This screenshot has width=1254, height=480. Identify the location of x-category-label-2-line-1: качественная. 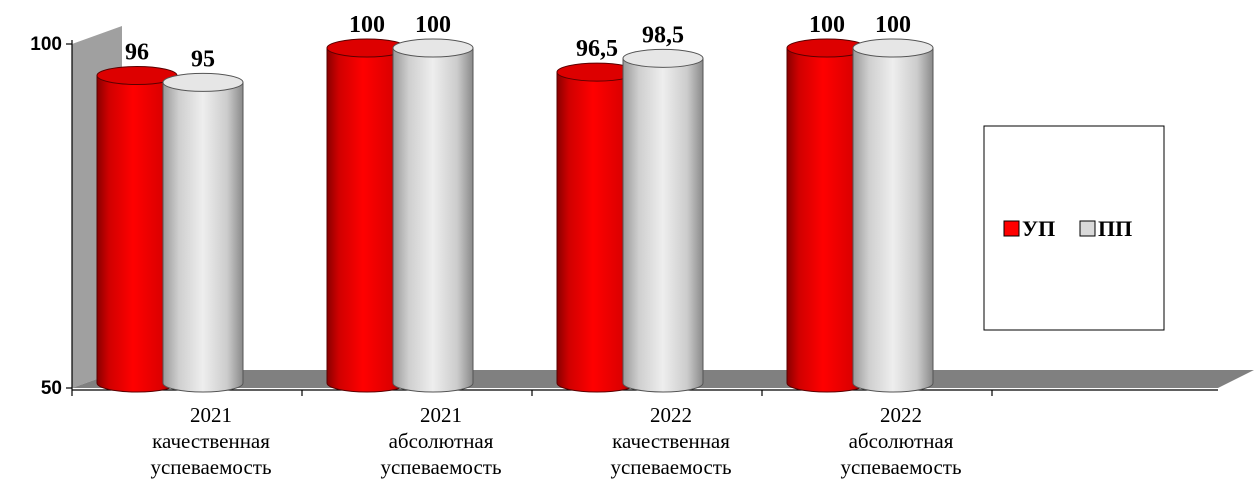
(671, 441).